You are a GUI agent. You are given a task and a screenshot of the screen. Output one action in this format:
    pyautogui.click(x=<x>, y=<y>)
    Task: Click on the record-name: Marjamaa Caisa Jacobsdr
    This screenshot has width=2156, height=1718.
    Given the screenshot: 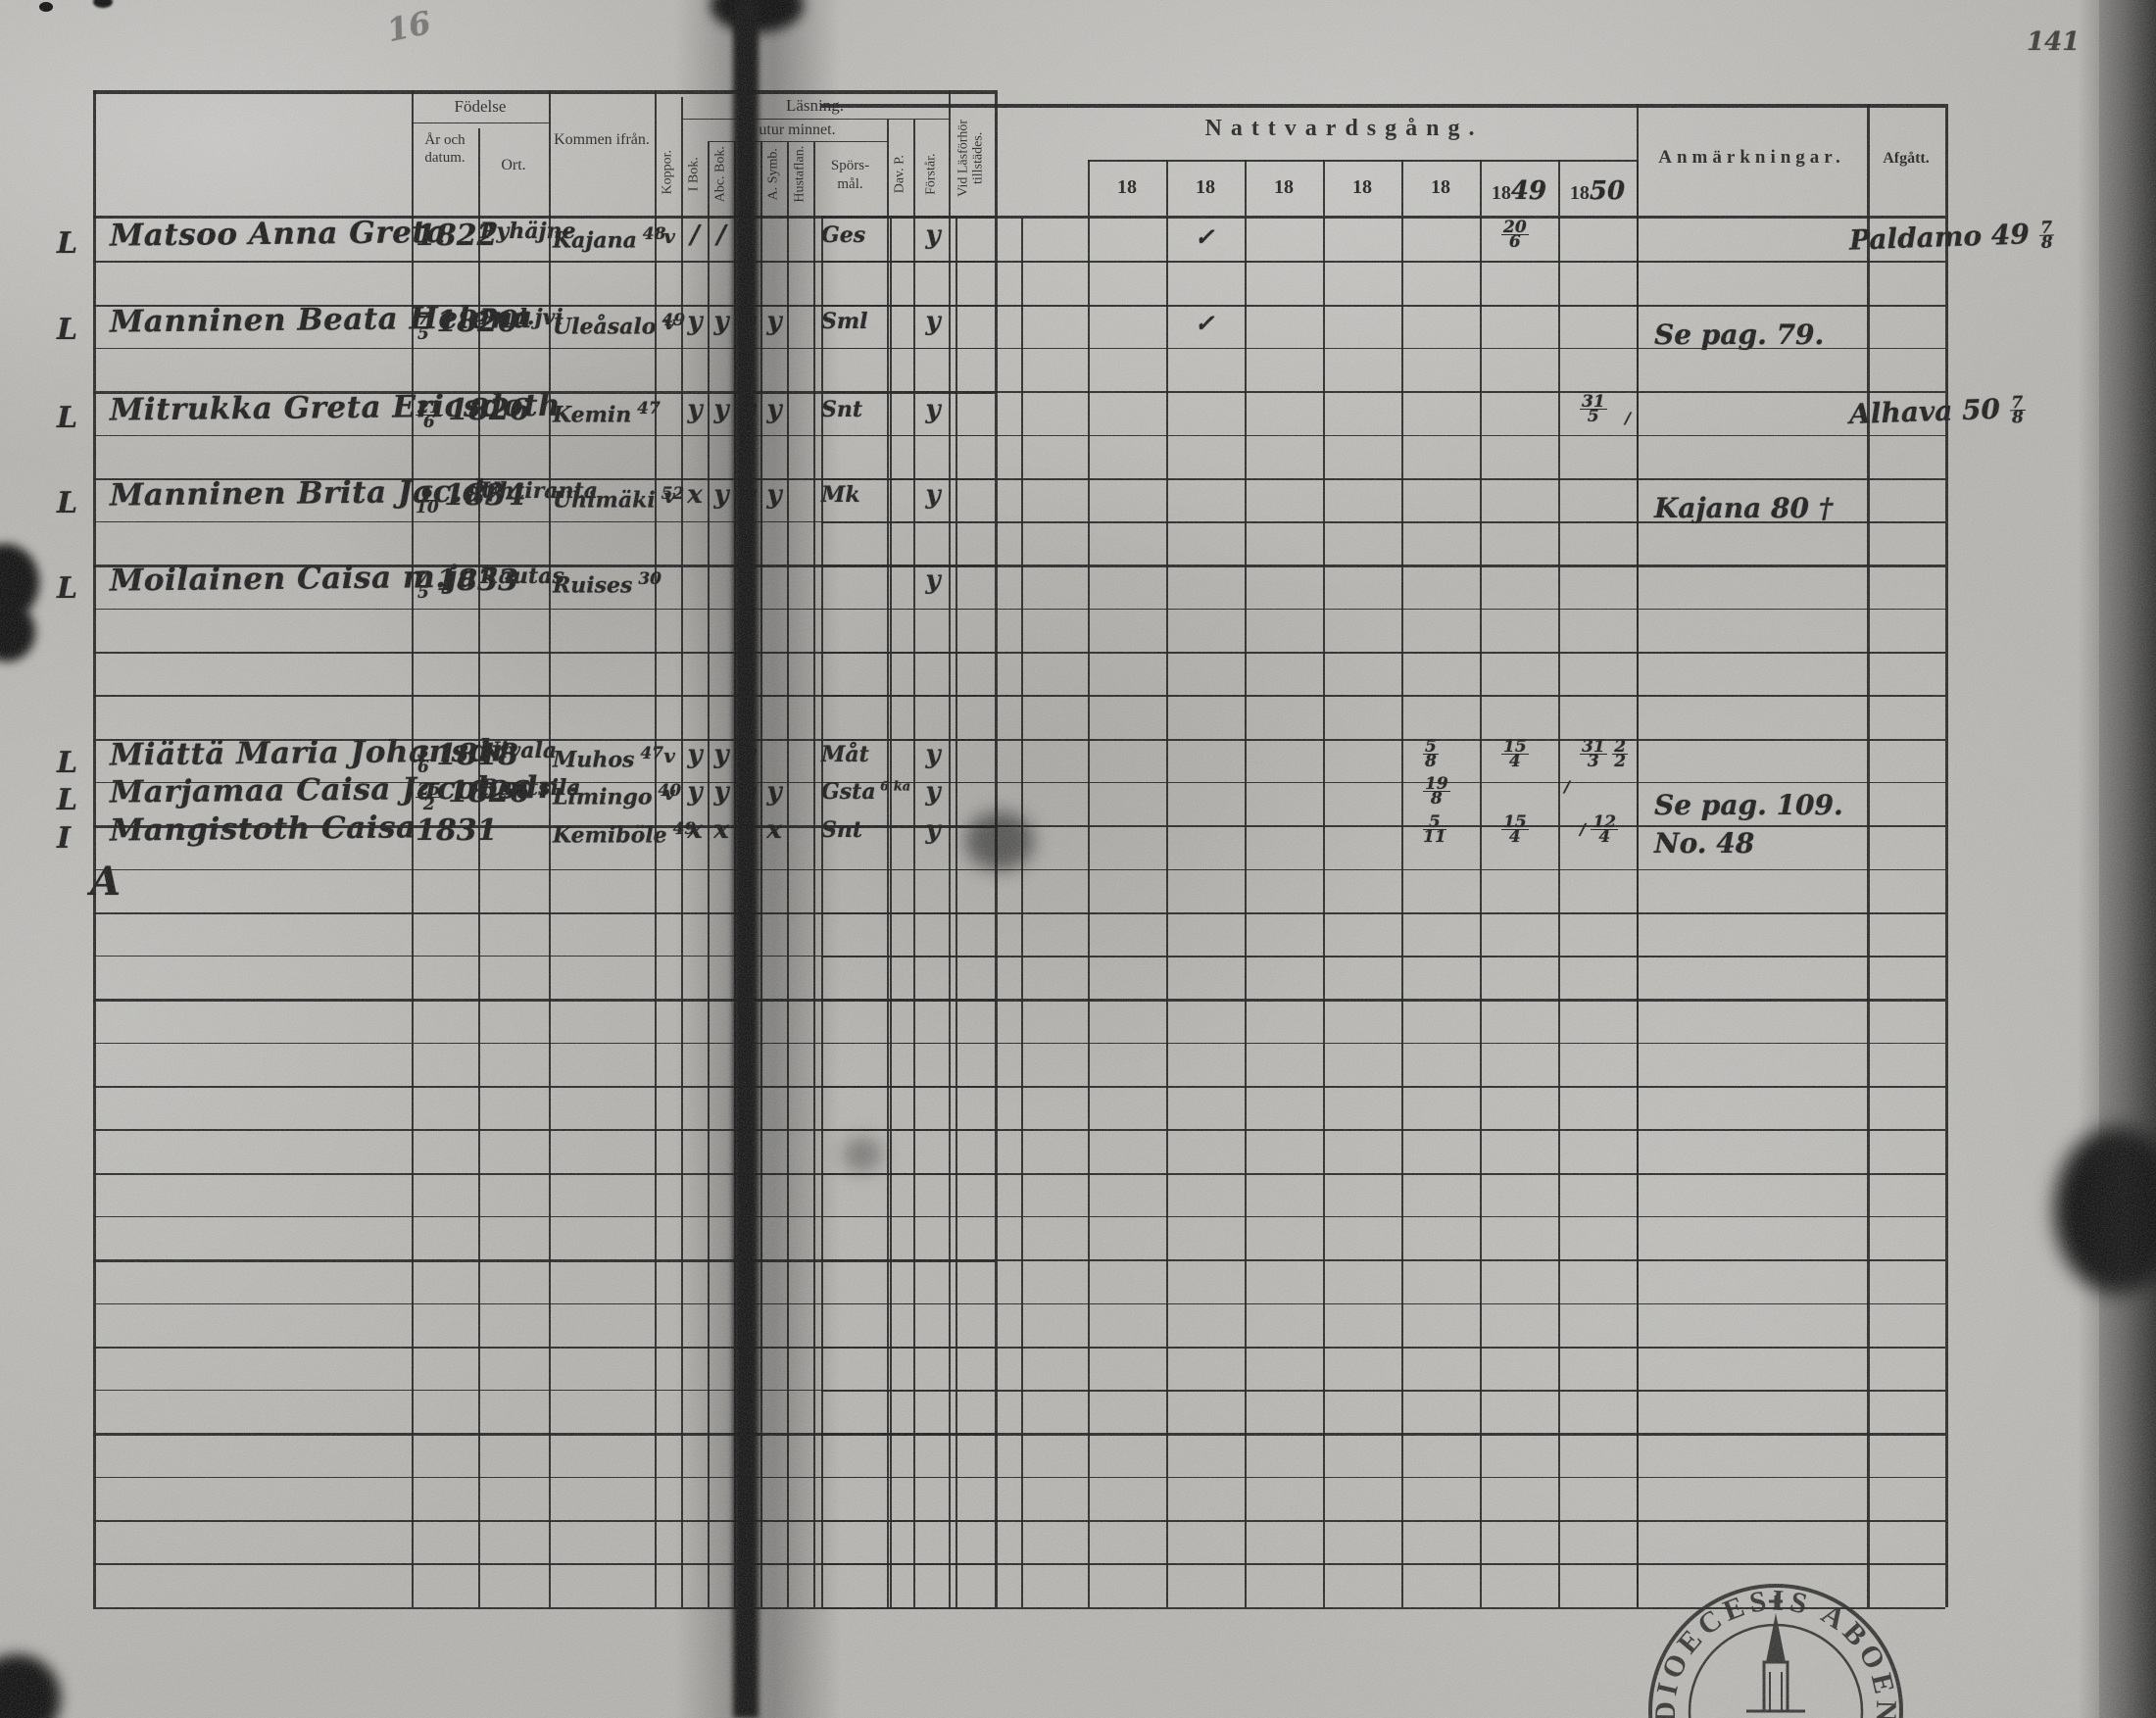 What is the action you would take?
    pyautogui.click(x=332, y=789)
    